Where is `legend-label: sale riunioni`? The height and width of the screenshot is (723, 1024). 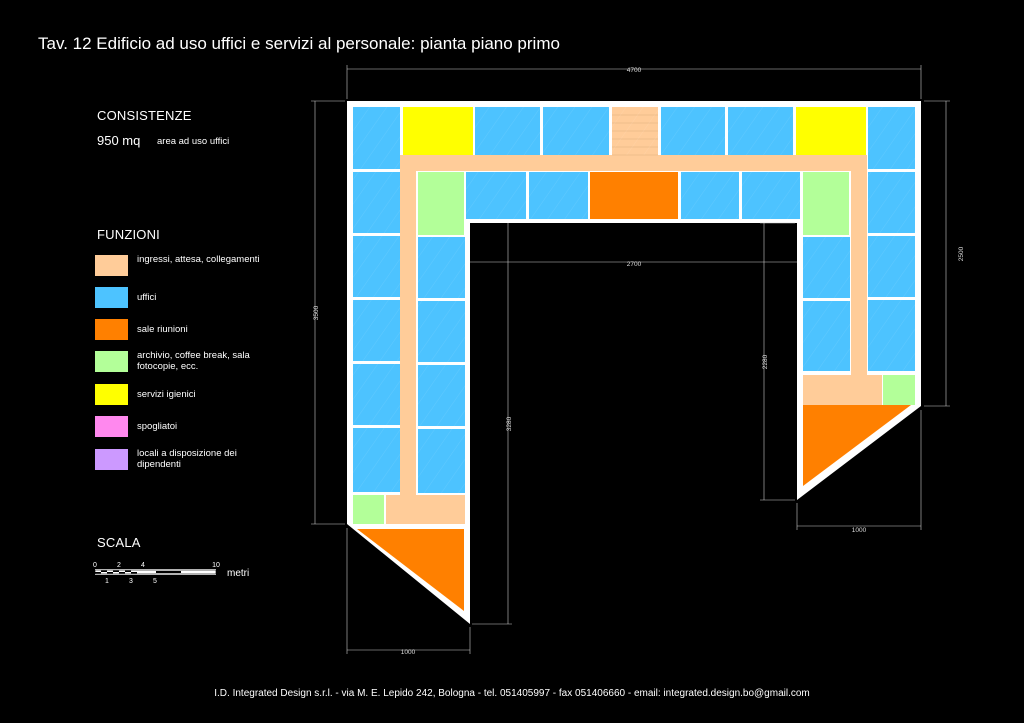
legend-label: sale riunioni is located at coordinates (162, 329).